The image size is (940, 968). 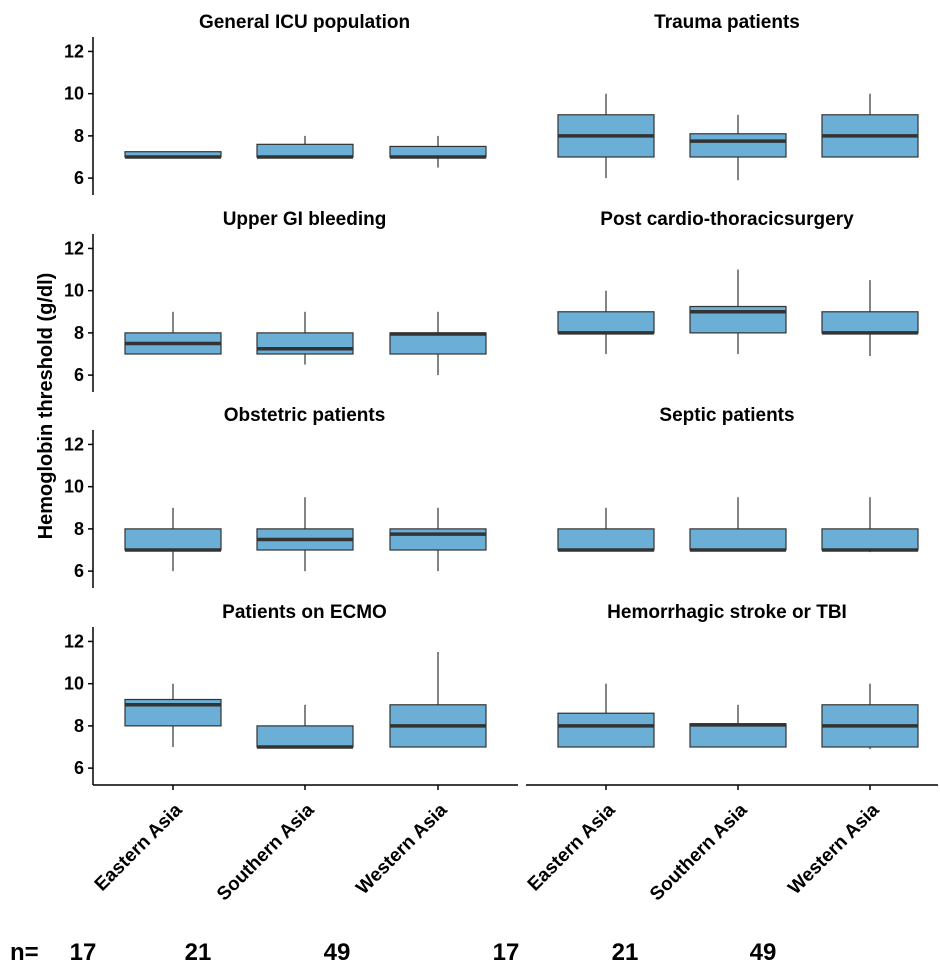 I want to click on panel-title: Post cardio-thoracicsurgery, so click(x=727, y=219).